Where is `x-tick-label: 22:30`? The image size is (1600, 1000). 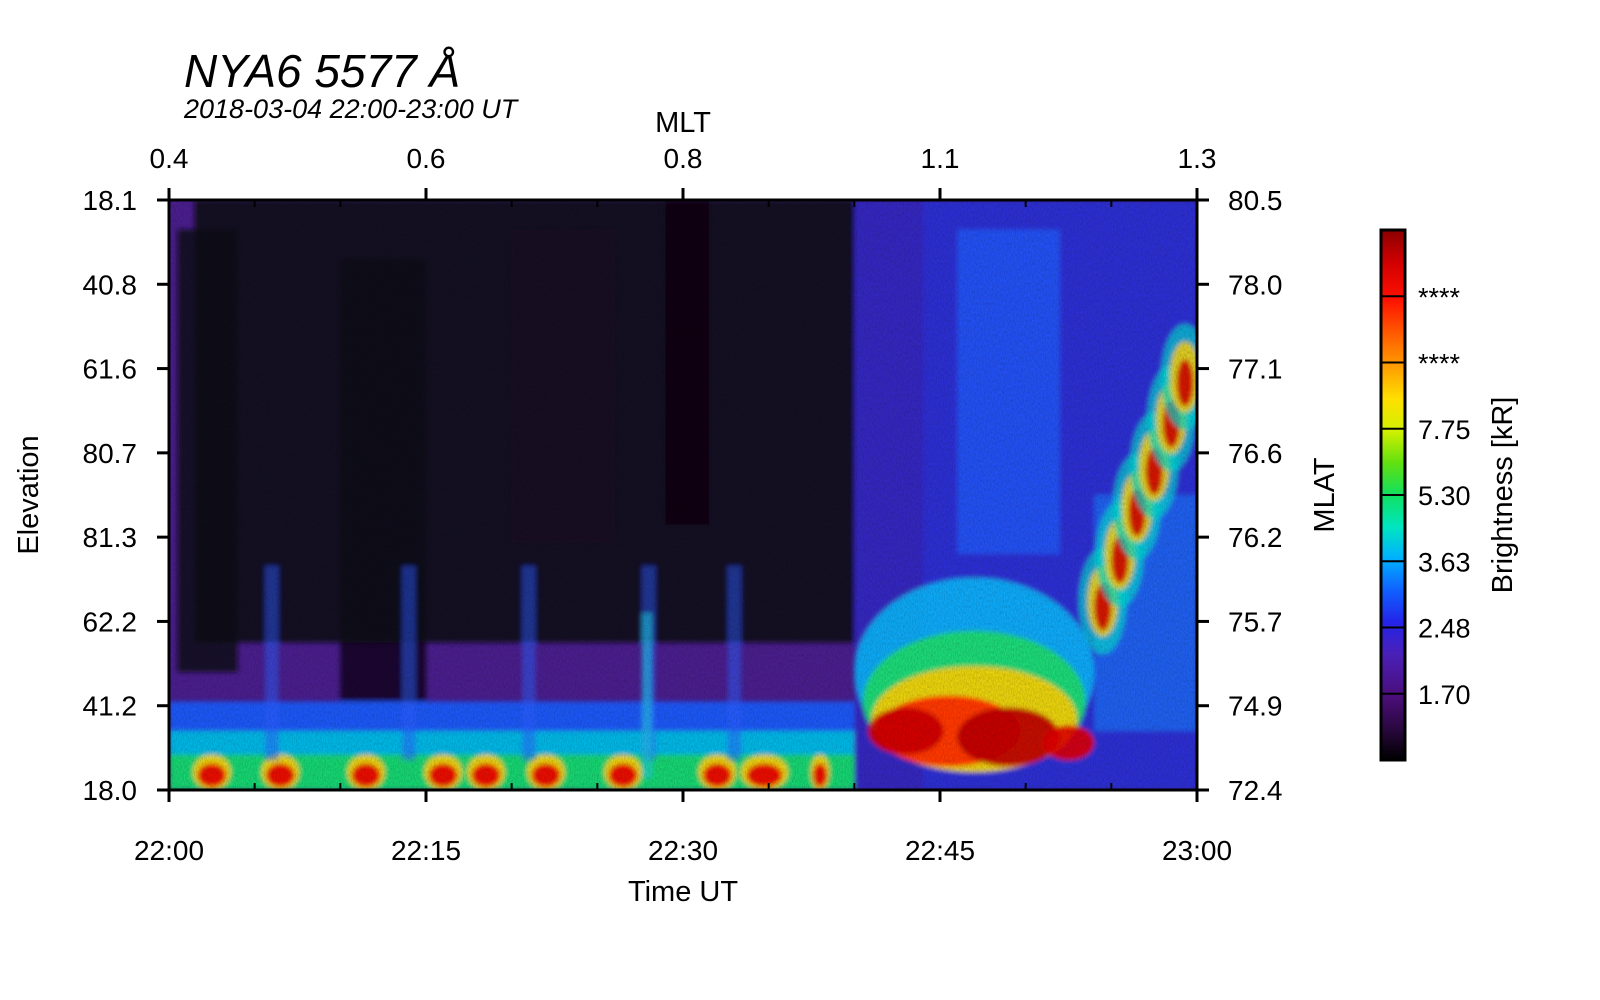
x-tick-label: 22:30 is located at coordinates (683, 850).